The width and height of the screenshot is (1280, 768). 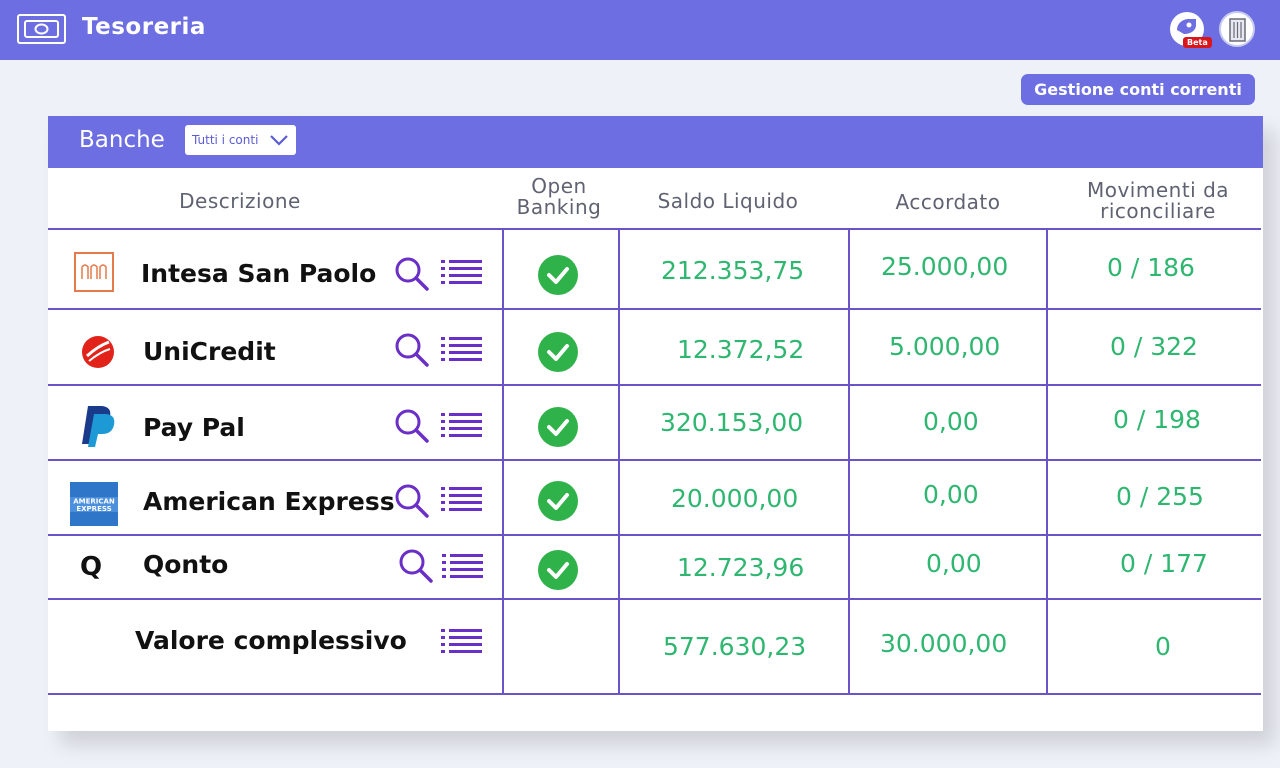 What do you see at coordinates (1186, 26) in the screenshot?
I see `beta-feature-icon` at bounding box center [1186, 26].